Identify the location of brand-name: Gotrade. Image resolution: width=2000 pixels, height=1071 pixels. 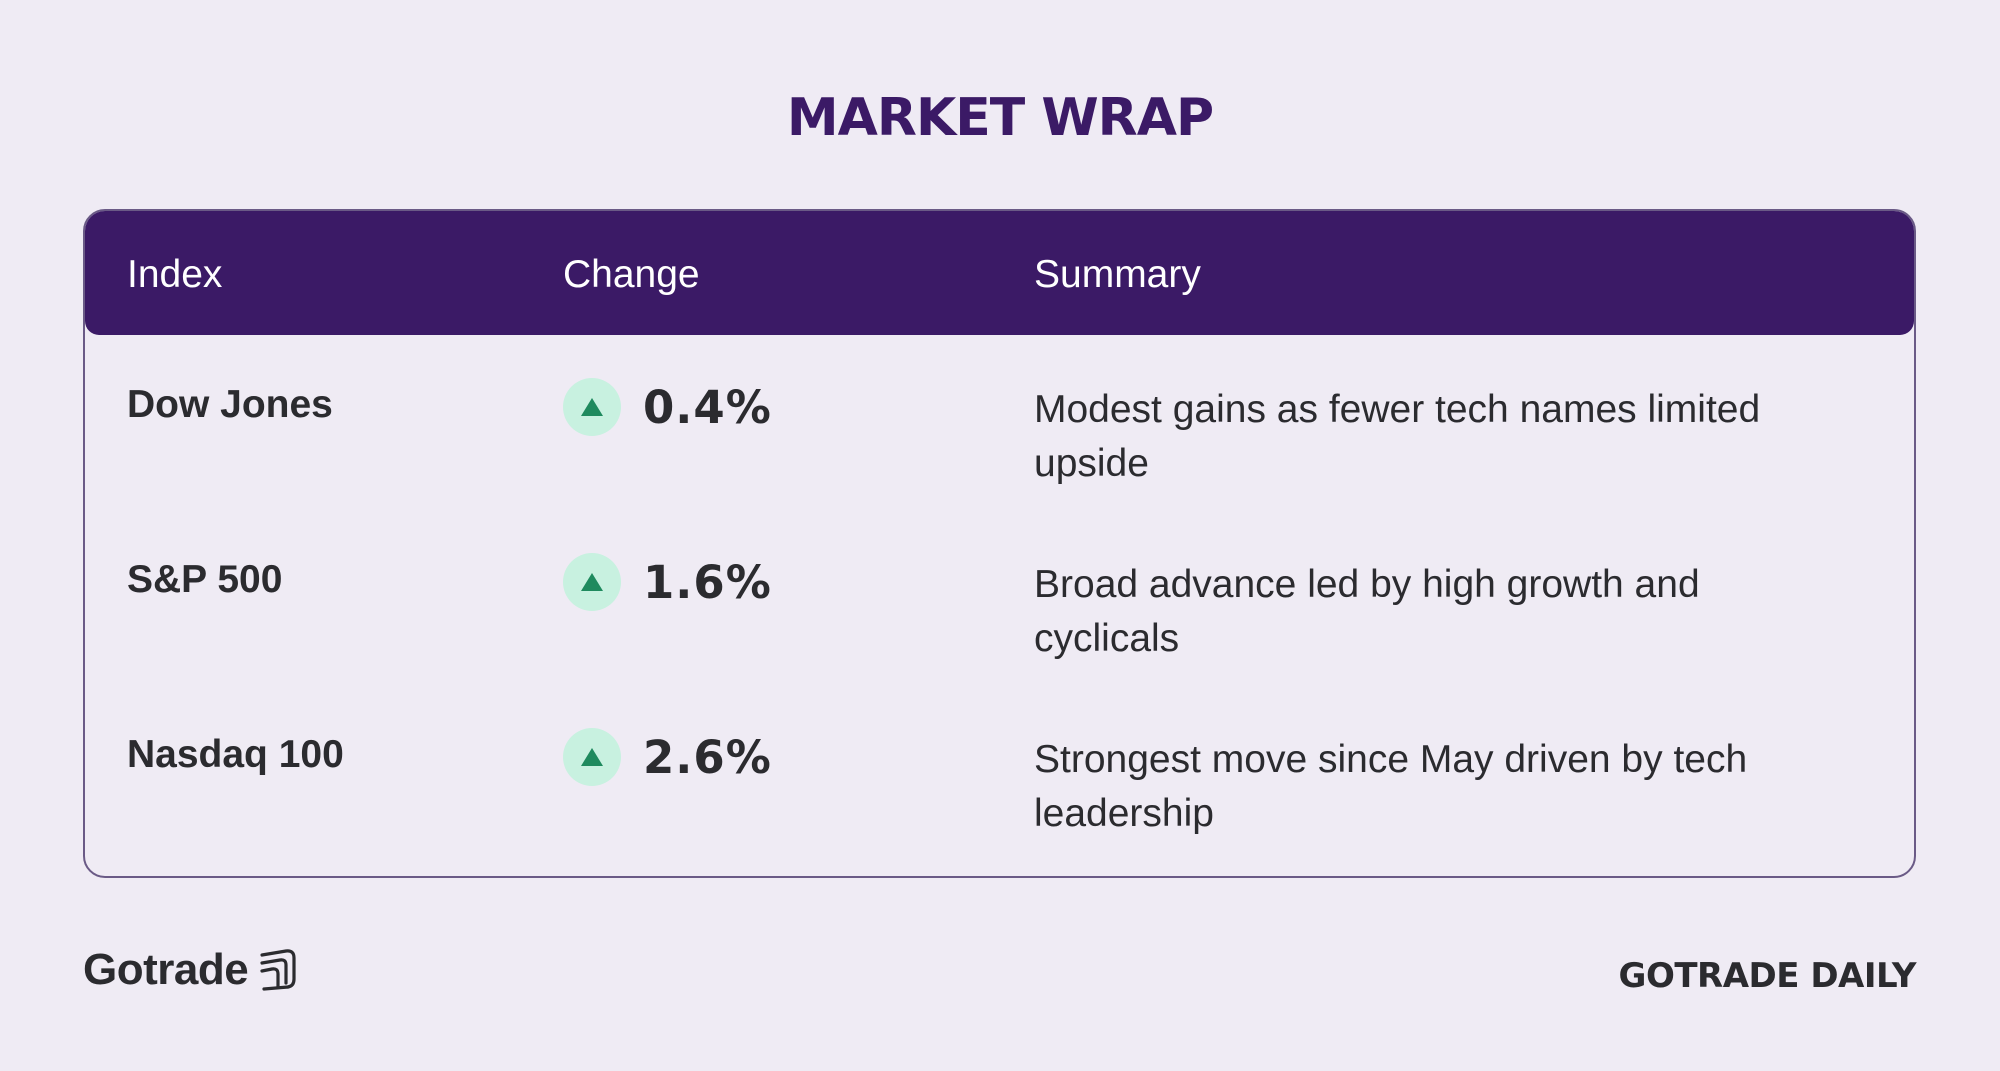
(166, 969).